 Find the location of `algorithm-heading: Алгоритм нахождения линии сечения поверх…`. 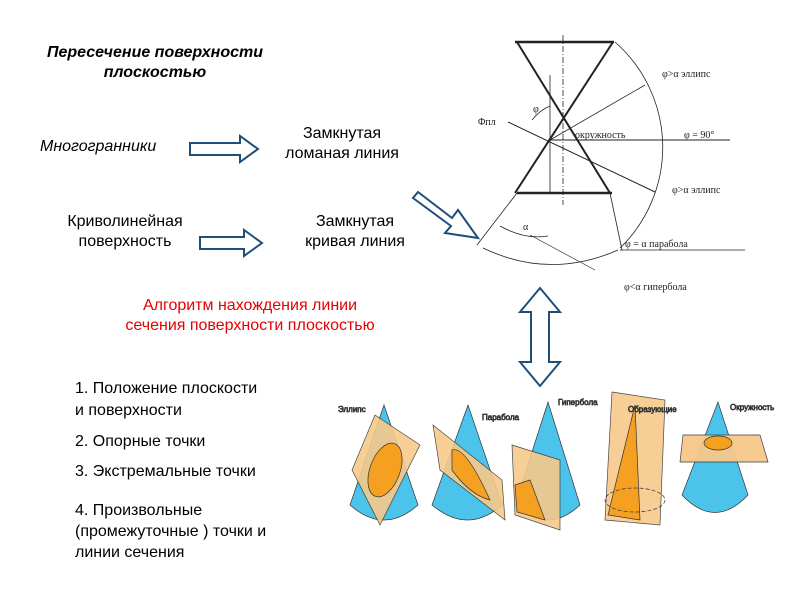

algorithm-heading: Алгоритм нахождения линии сечения поверх… is located at coordinates (250, 315).